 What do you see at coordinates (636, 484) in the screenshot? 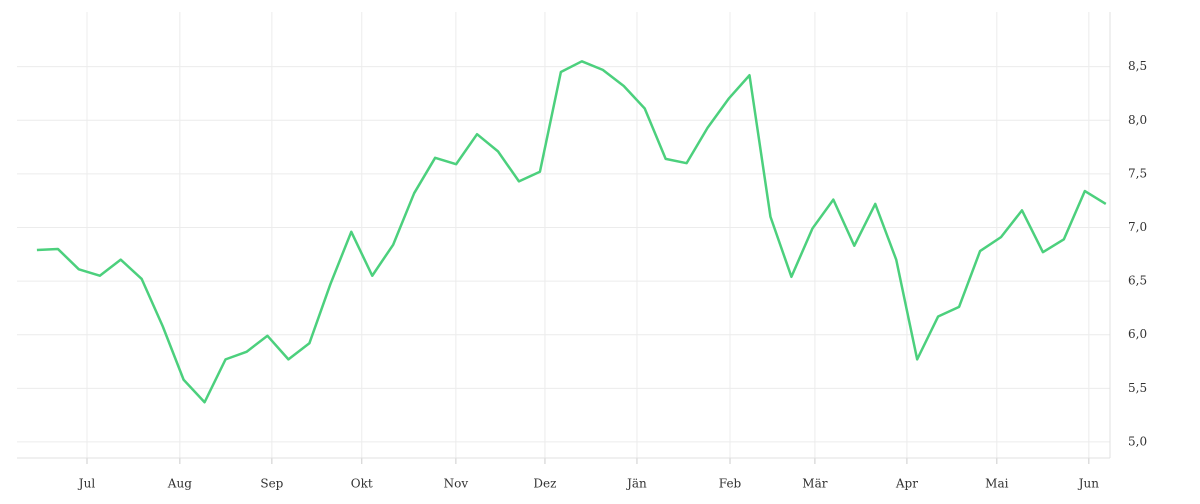
I see `x-tick-label: Jän` at bounding box center [636, 484].